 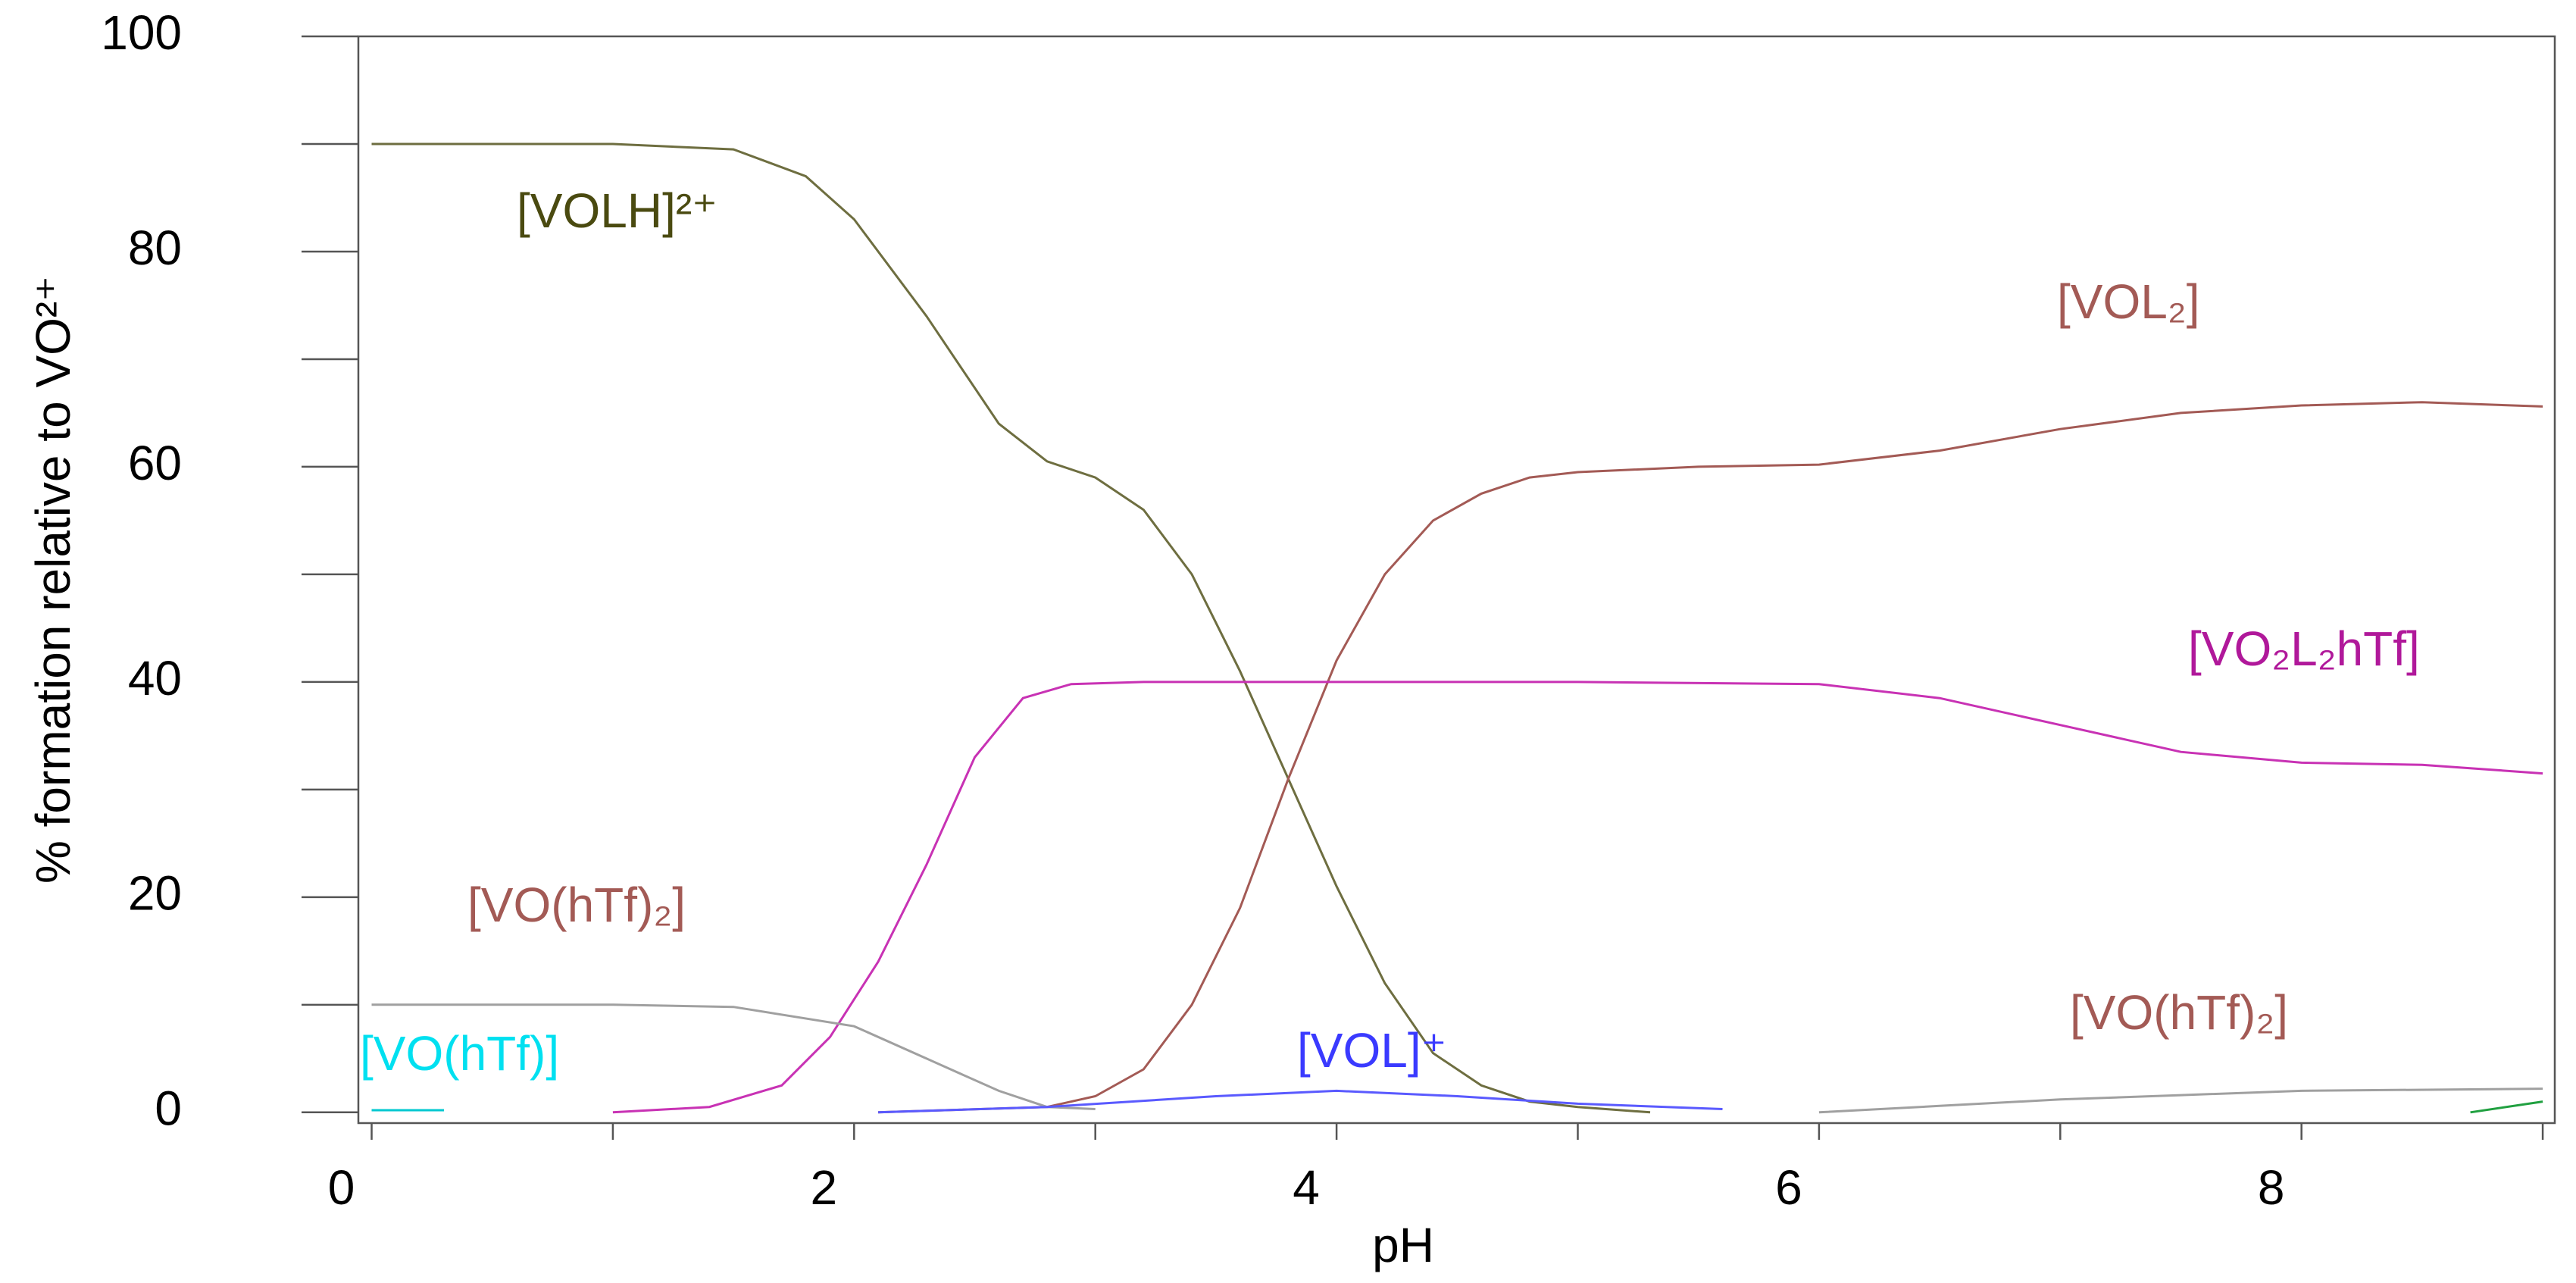 I want to click on x-axis-label: pH, so click(x=1403, y=1245).